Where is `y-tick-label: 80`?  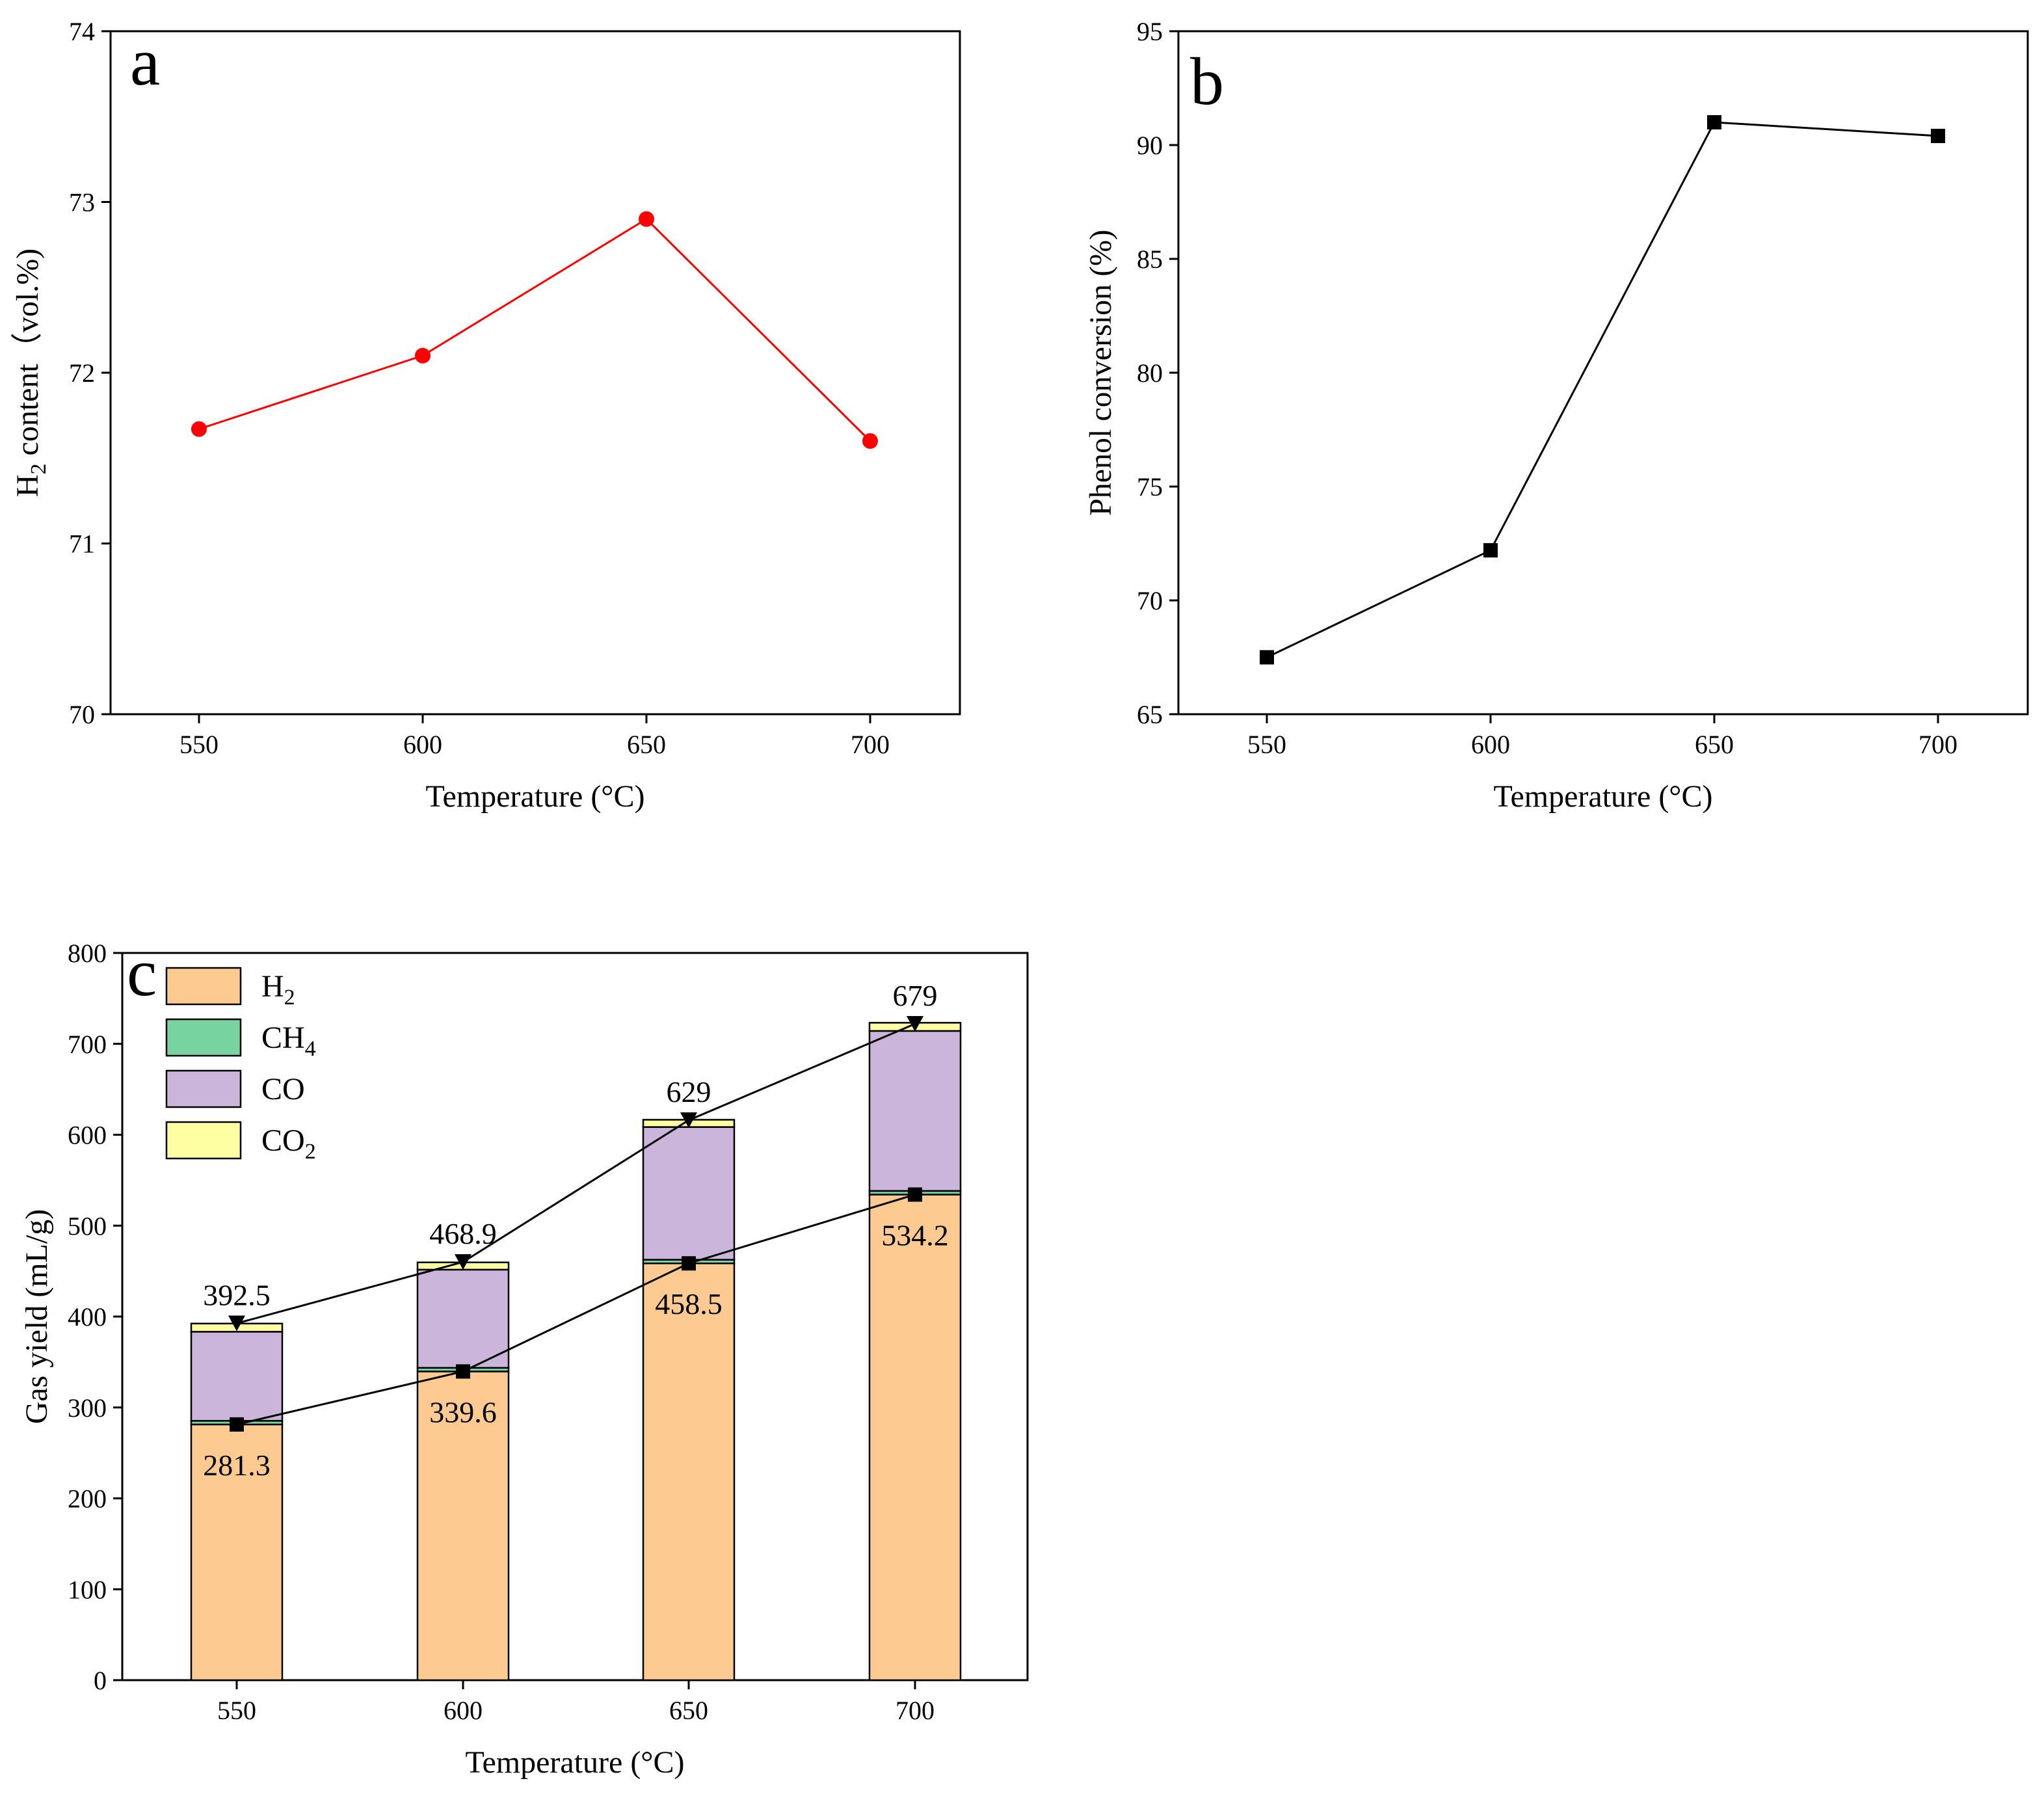
y-tick-label: 80 is located at coordinates (1150, 373).